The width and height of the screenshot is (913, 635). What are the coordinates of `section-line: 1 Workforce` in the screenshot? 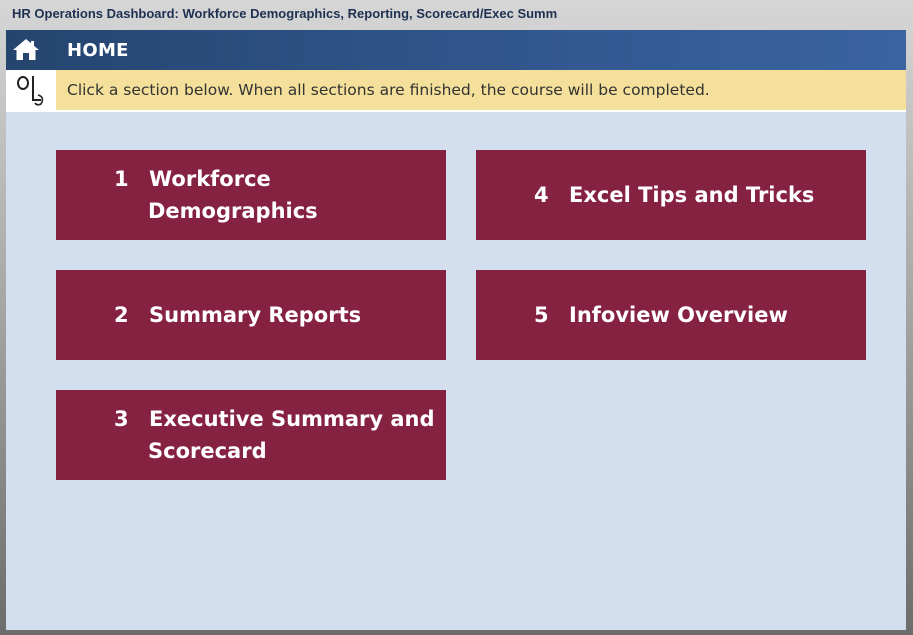 It's located at (192, 179).